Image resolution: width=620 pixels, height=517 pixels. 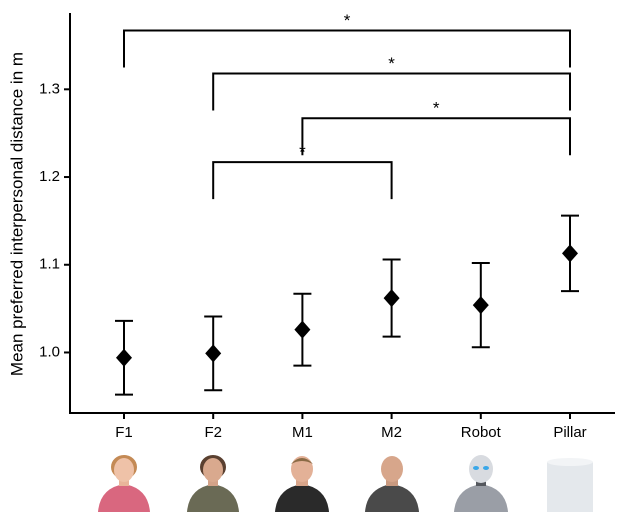 I want to click on x-tick-label: M2, so click(x=391, y=432).